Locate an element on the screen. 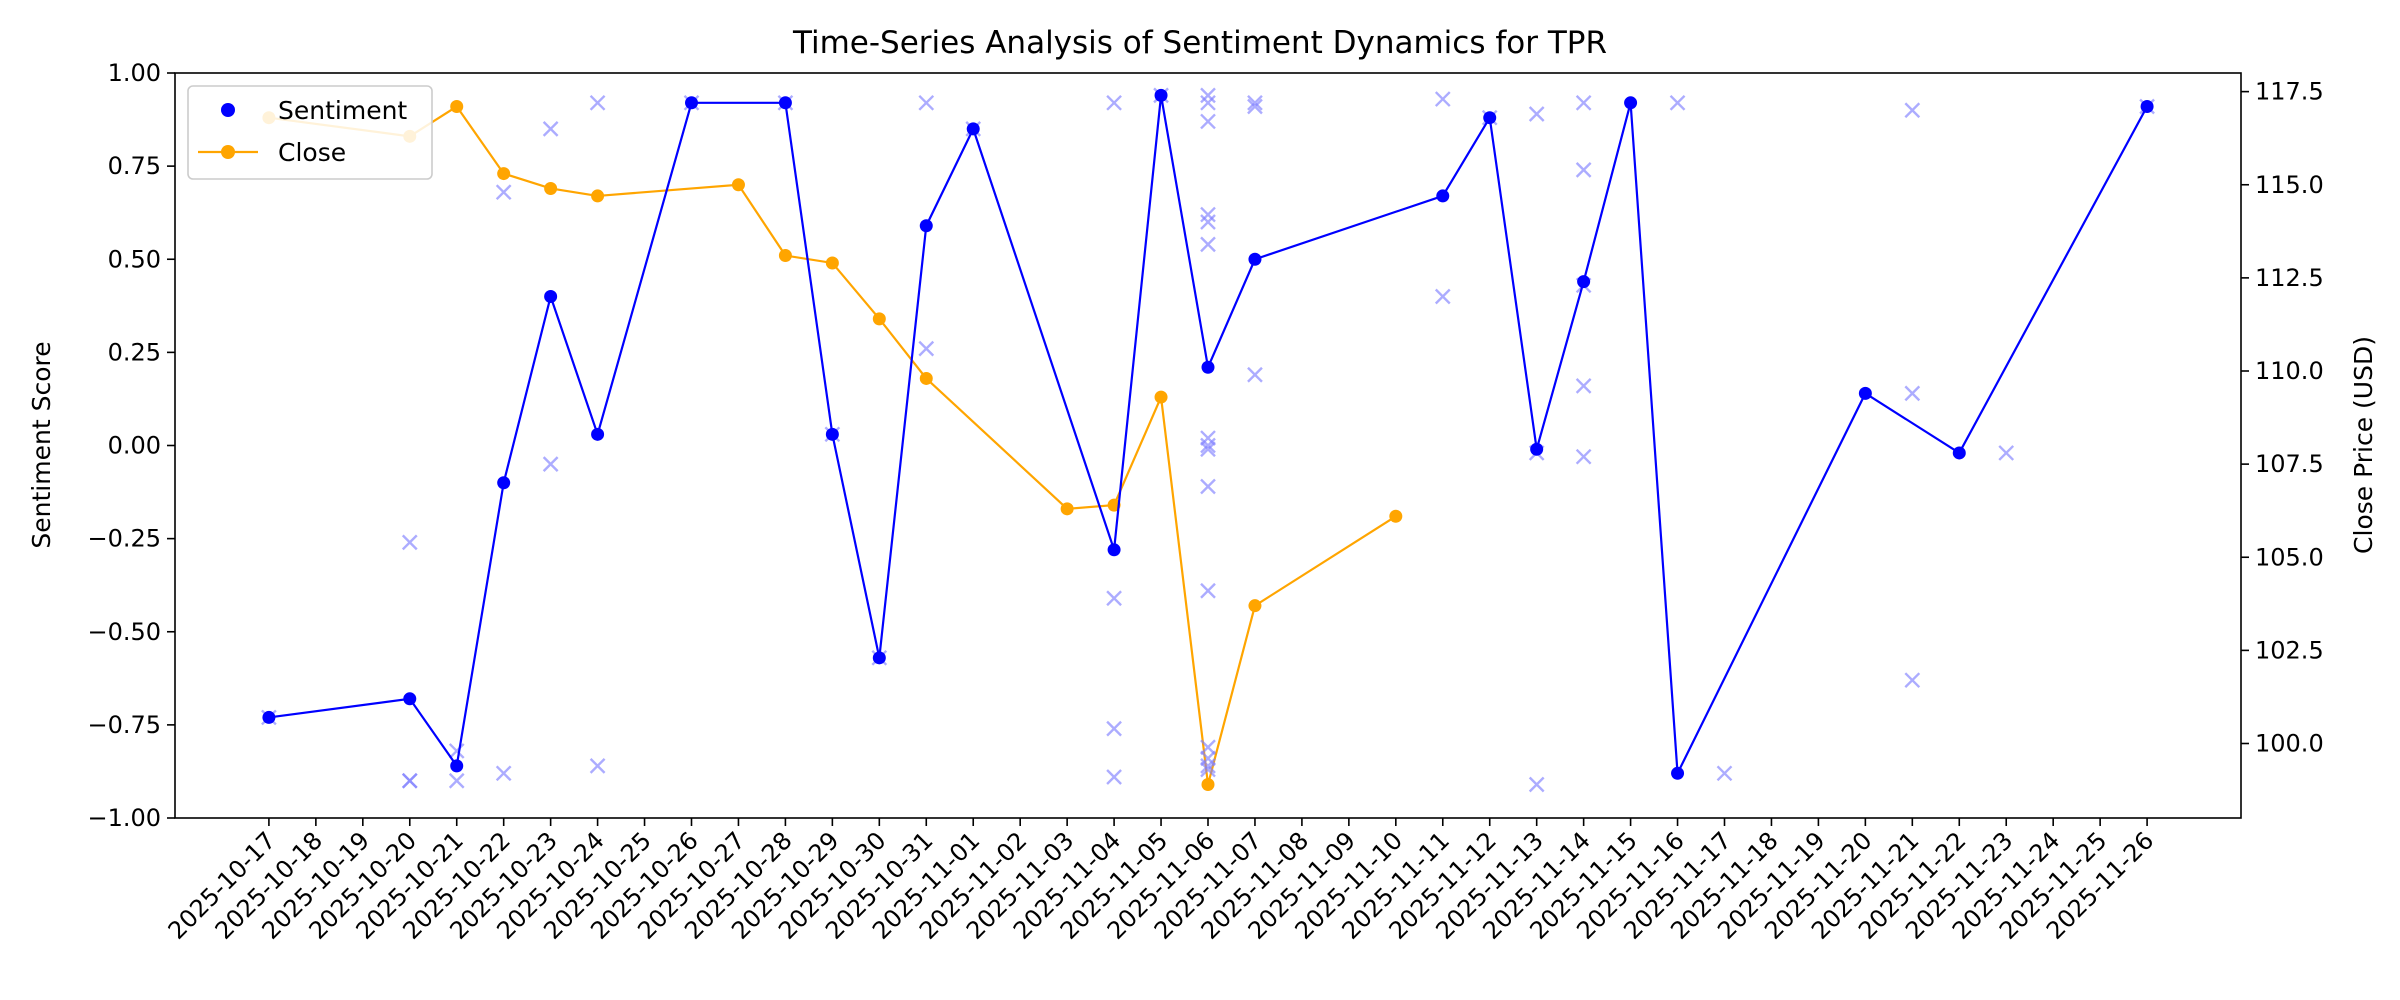 The height and width of the screenshot is (1000, 2400). legend-label-sentiment: Sentiment is located at coordinates (342, 110).